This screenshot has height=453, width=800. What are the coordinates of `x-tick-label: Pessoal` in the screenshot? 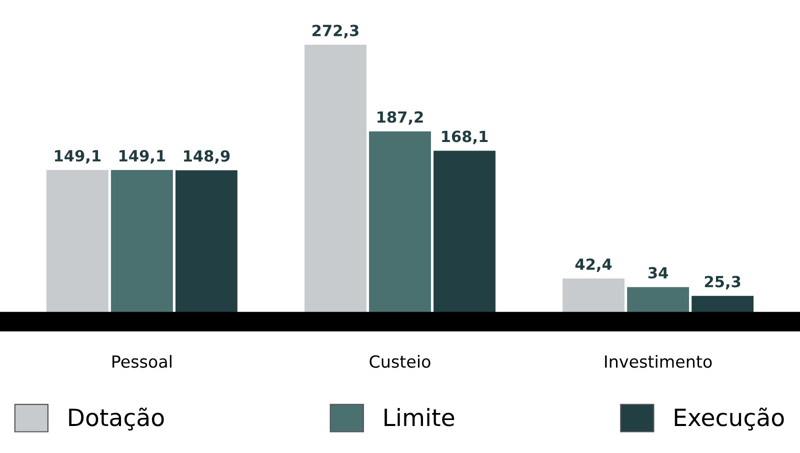 It's located at (142, 361).